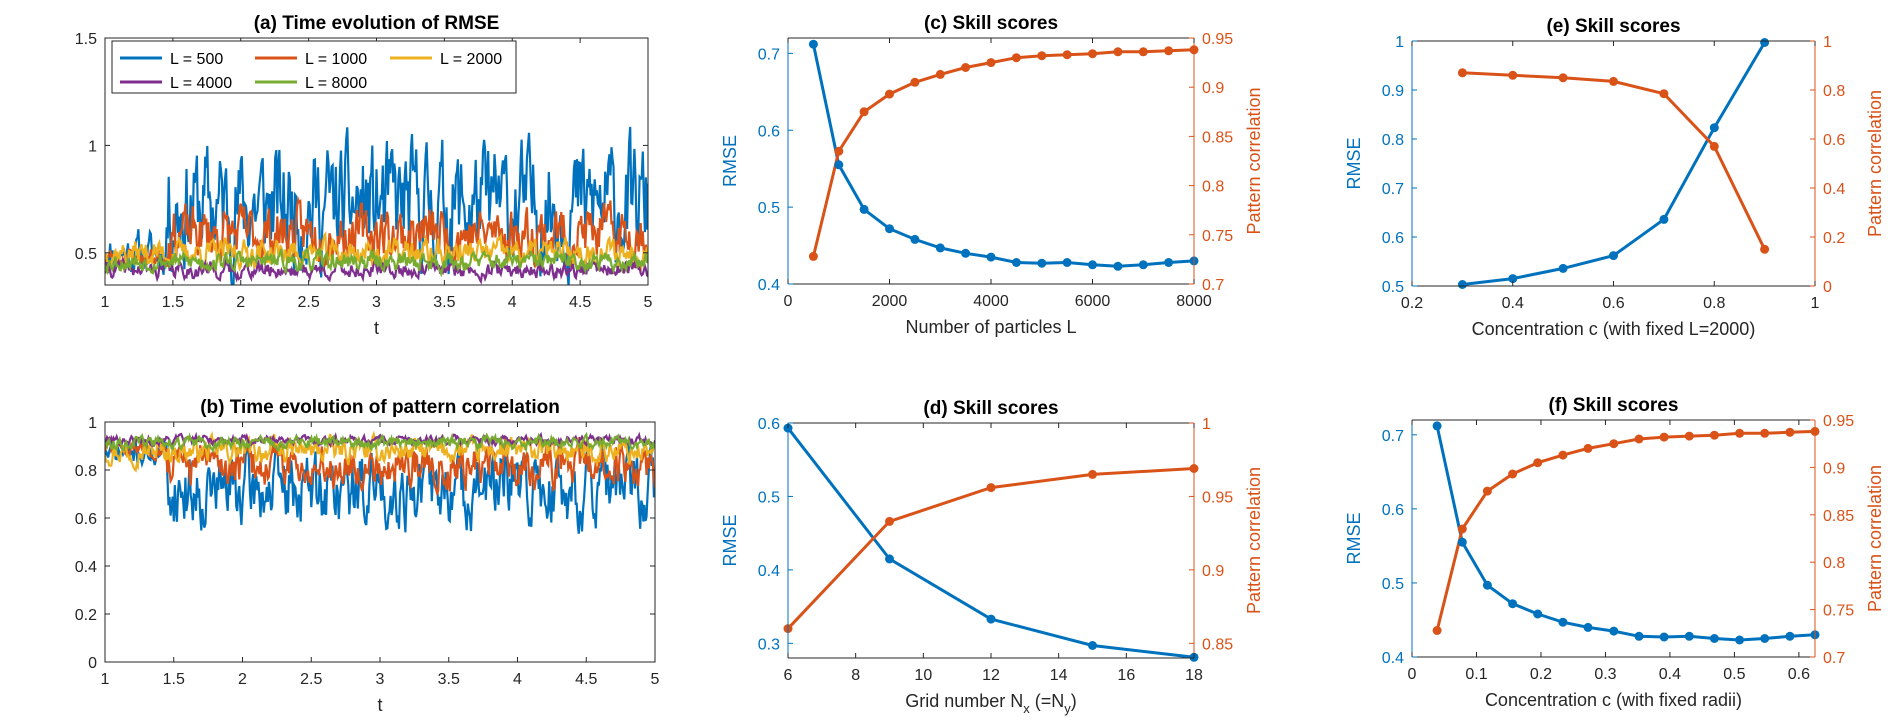  I want to click on legend-label: L = 500, so click(196, 59).